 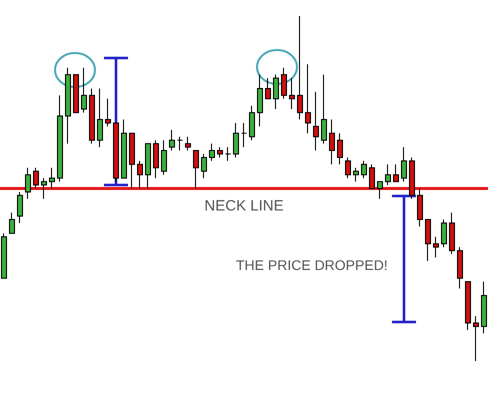 What do you see at coordinates (244, 206) in the screenshot?
I see `ref-line-label: NECK LINE` at bounding box center [244, 206].